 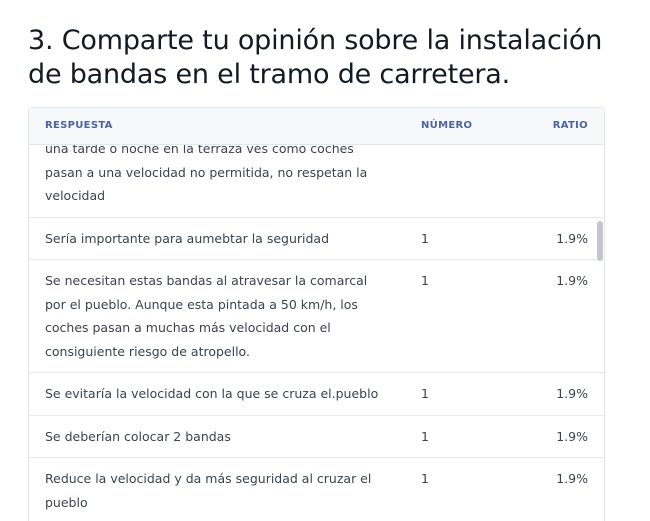 What do you see at coordinates (79, 125) in the screenshot?
I see `column-header-respuesta: RESPUESTA` at bounding box center [79, 125].